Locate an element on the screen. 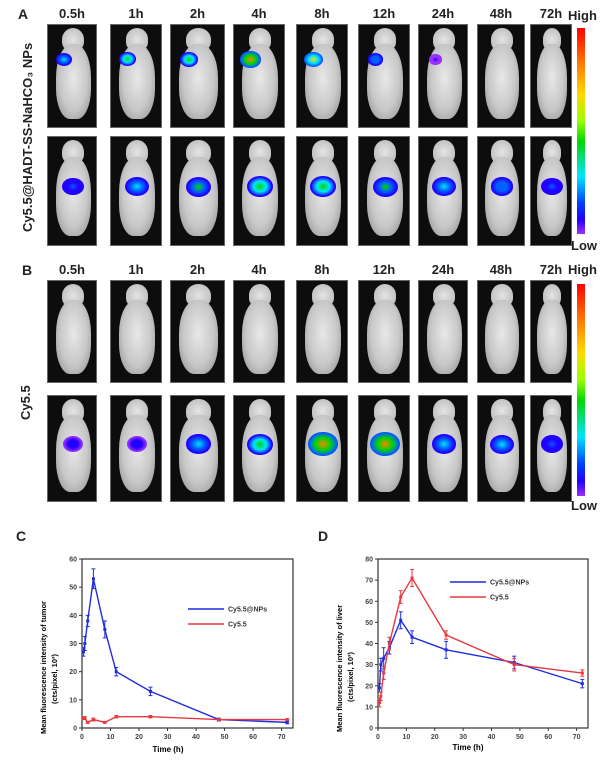 This screenshot has height=764, width=608. time-label-b: 4h is located at coordinates (259, 269).